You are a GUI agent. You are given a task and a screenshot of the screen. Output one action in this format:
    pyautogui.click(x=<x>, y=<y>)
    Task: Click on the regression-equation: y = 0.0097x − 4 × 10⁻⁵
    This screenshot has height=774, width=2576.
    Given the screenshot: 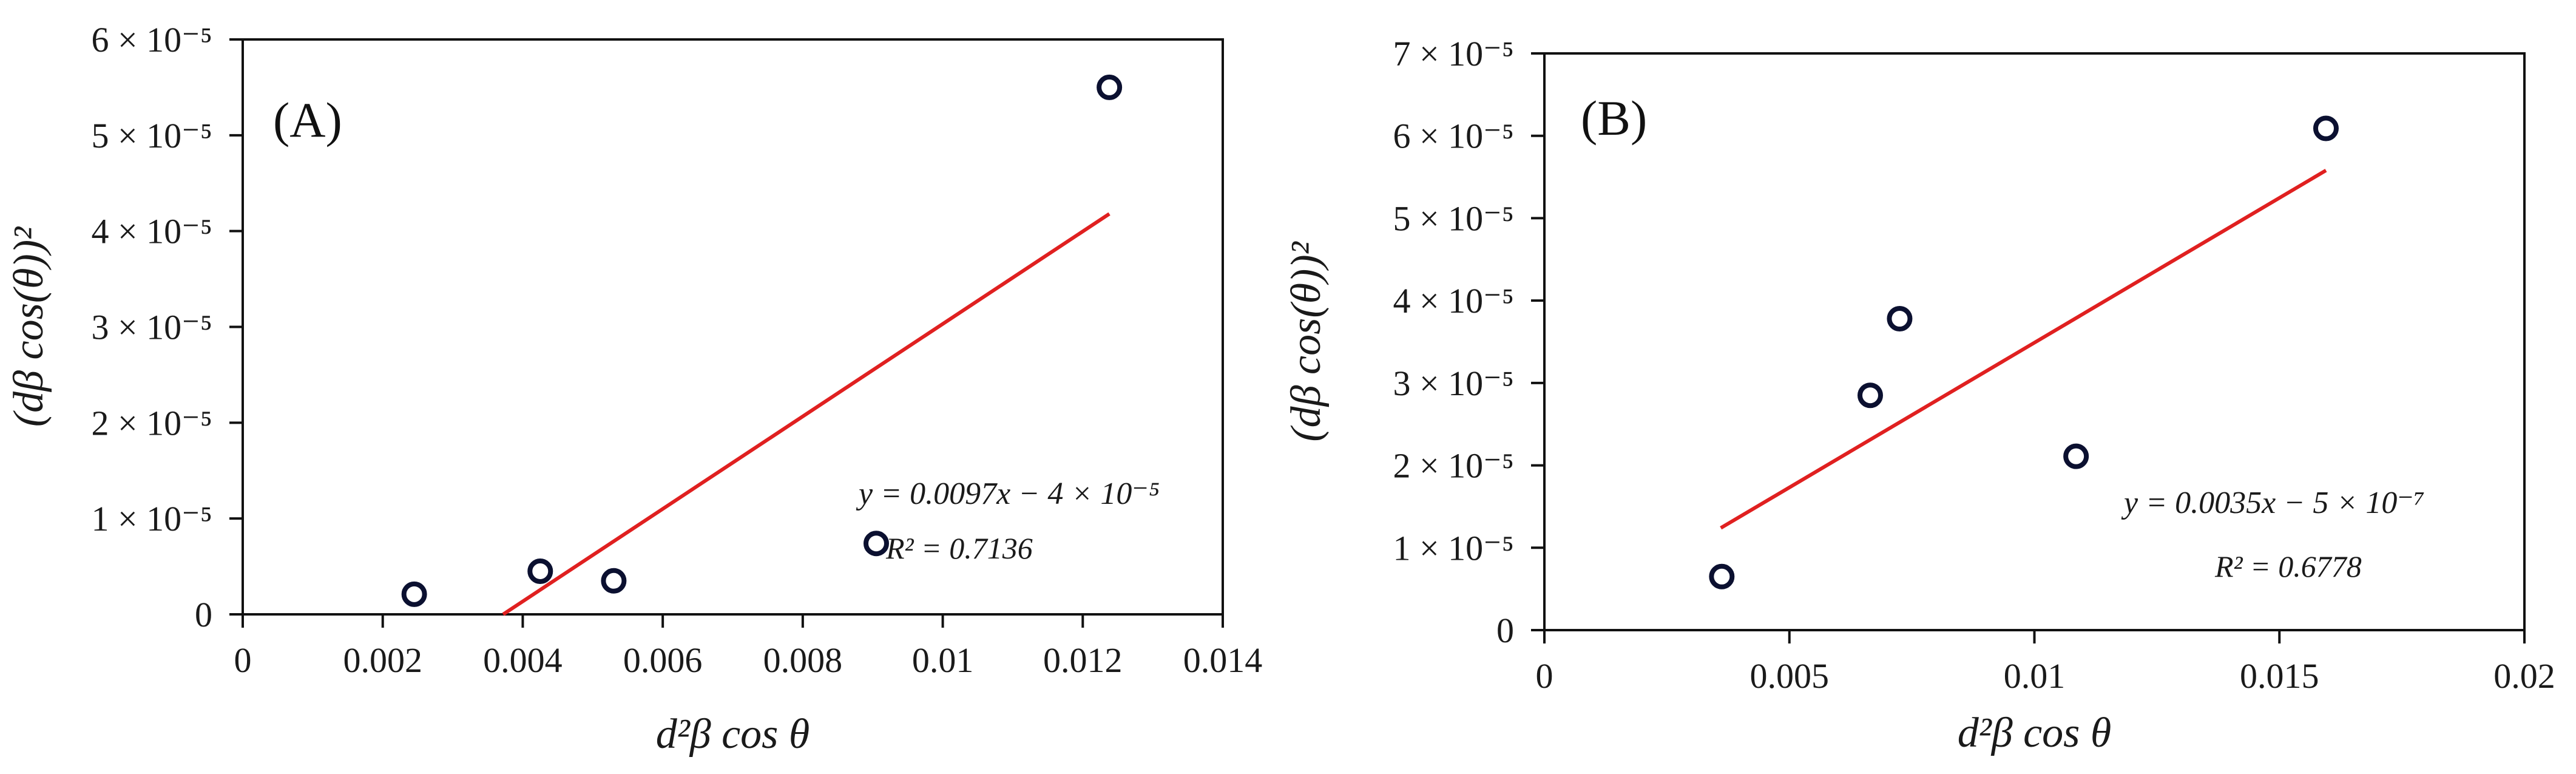 What is the action you would take?
    pyautogui.click(x=1008, y=494)
    